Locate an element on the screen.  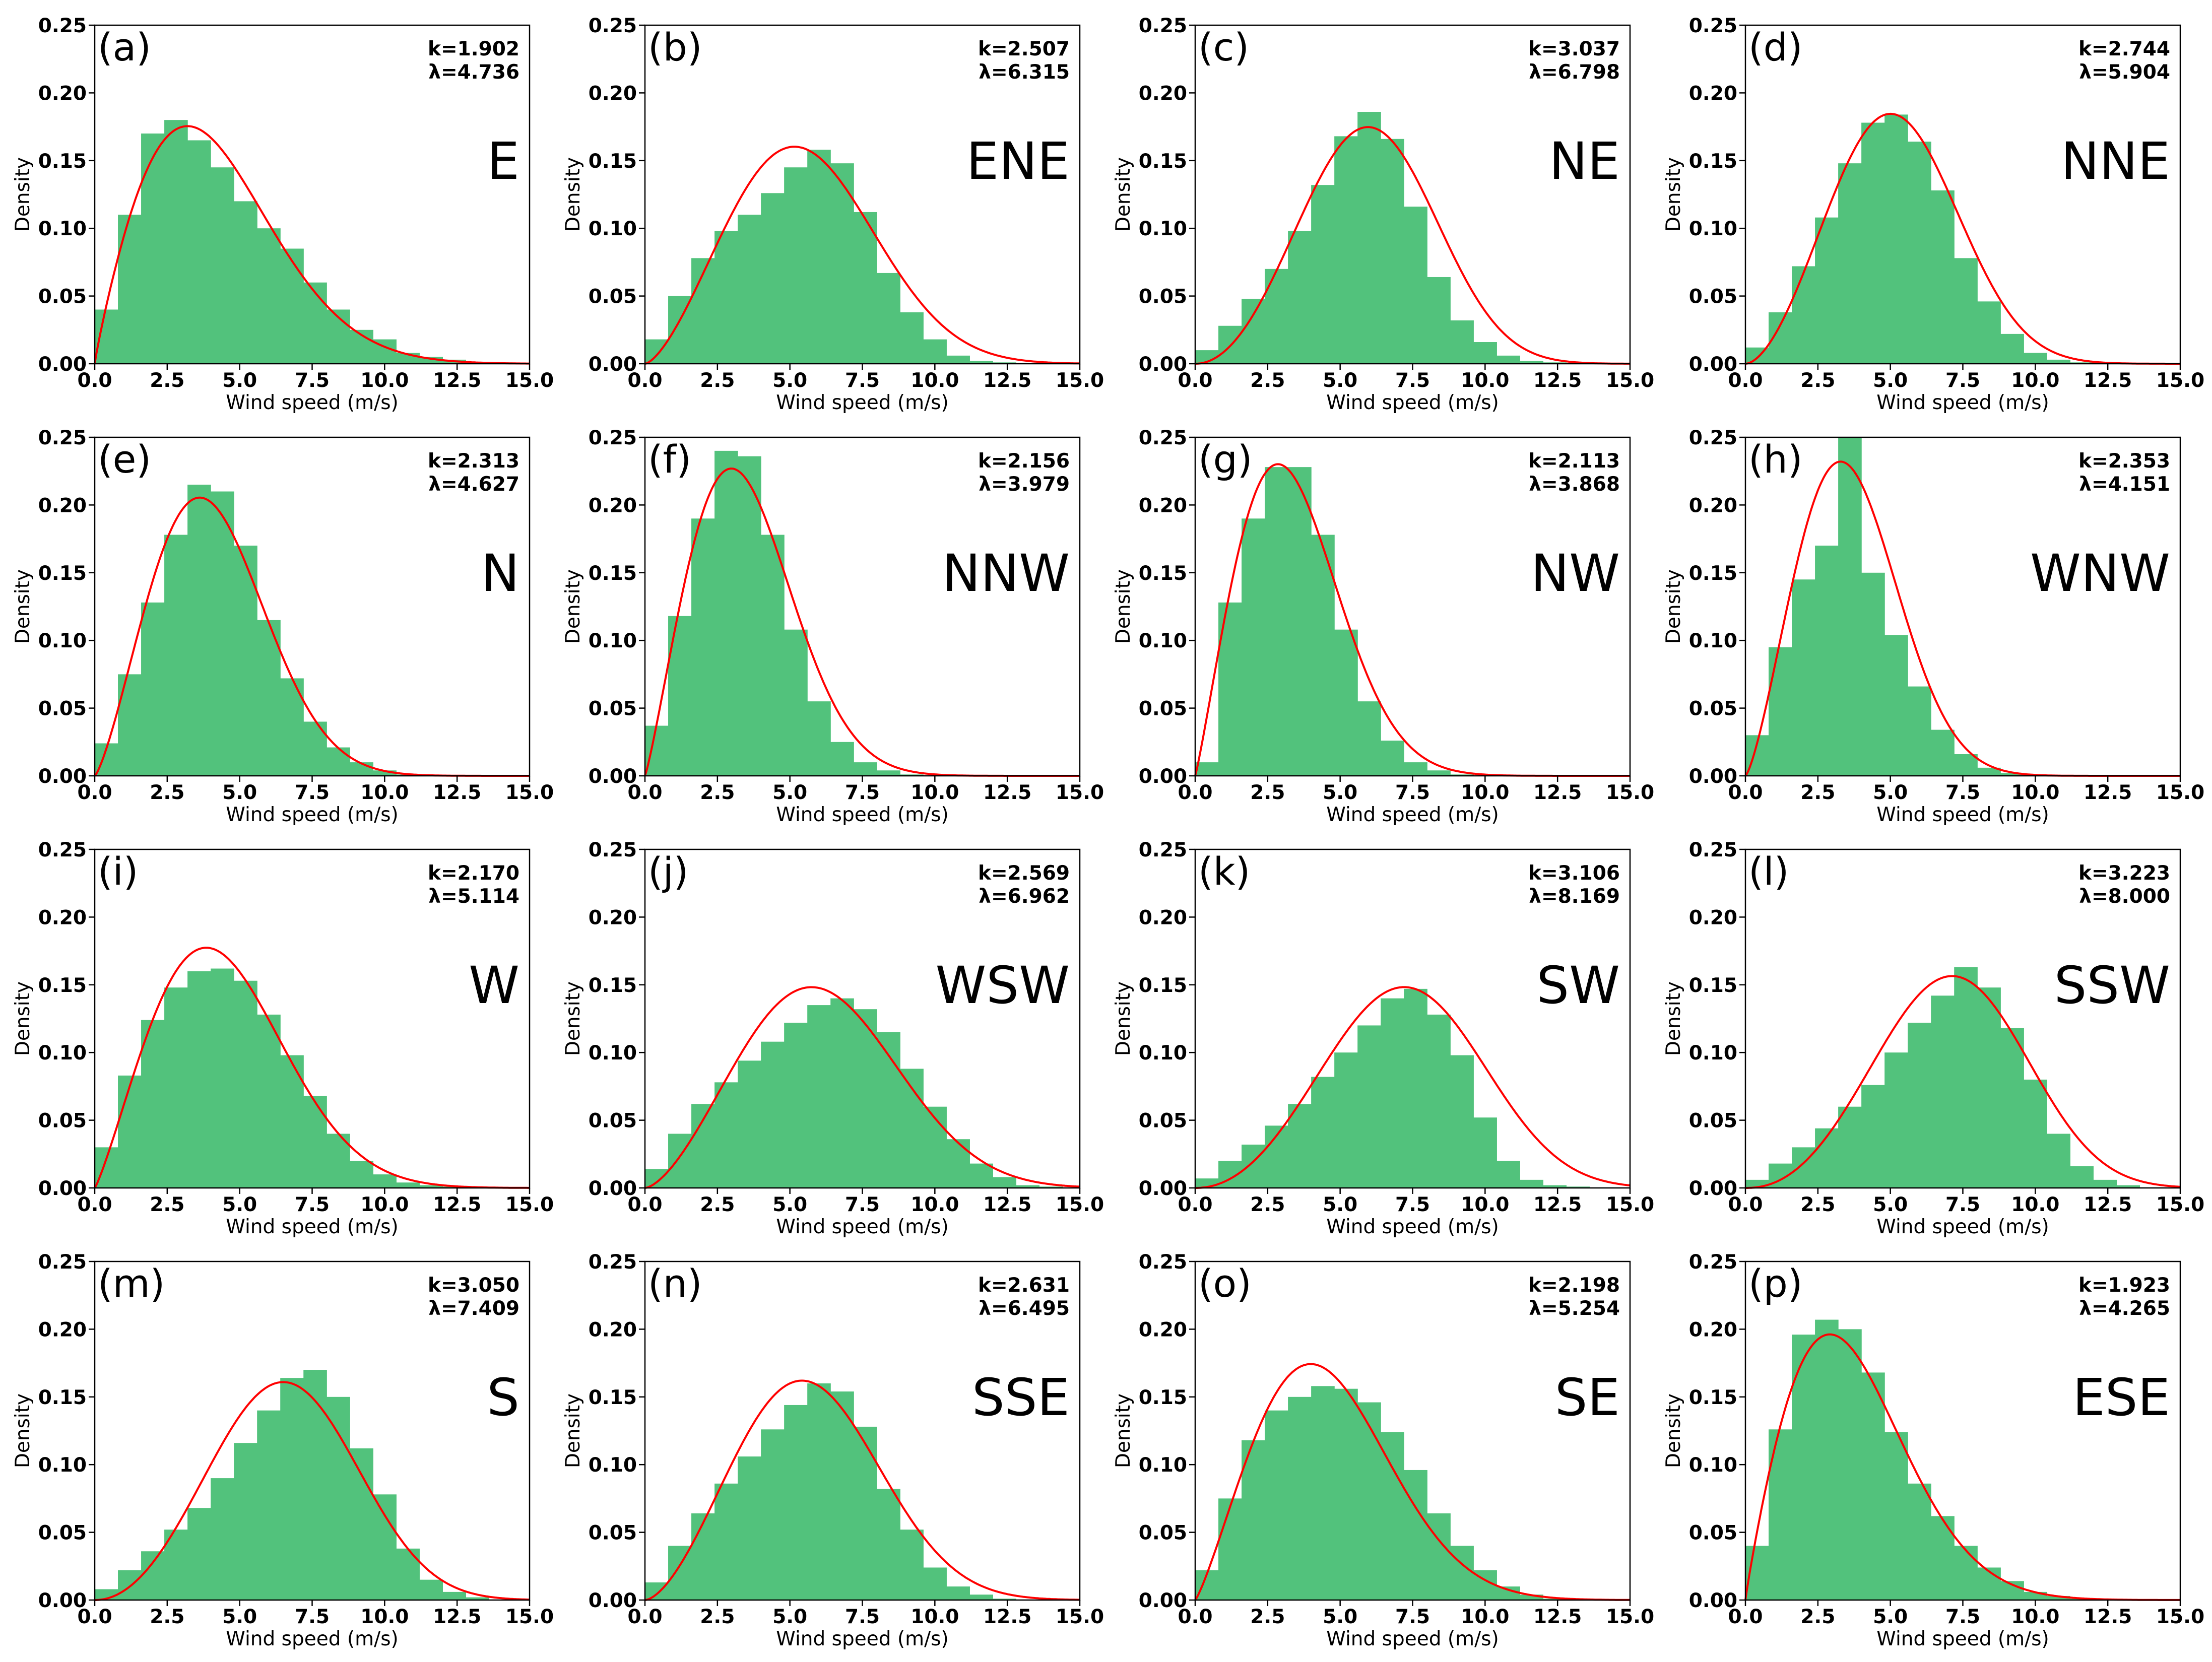
lambda-parameter: λ=4.736 is located at coordinates (473, 73).